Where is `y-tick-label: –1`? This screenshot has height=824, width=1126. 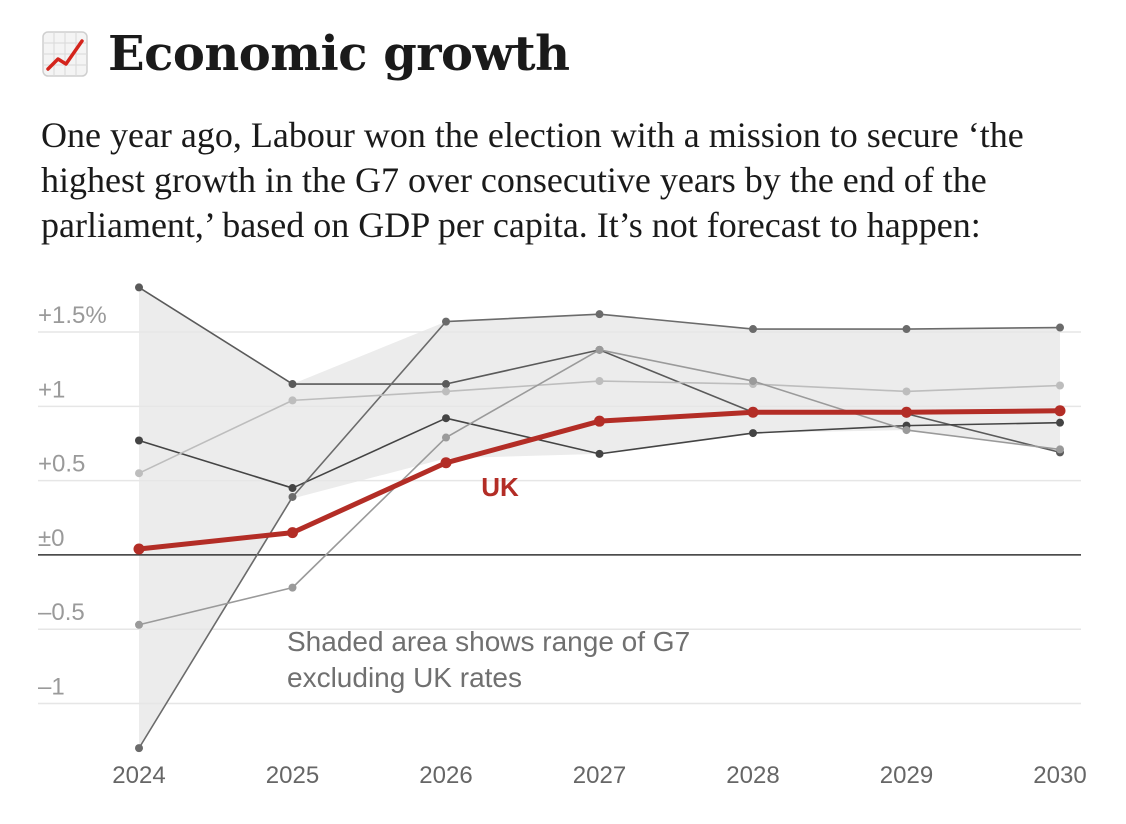
y-tick-label: –1 is located at coordinates (51, 687).